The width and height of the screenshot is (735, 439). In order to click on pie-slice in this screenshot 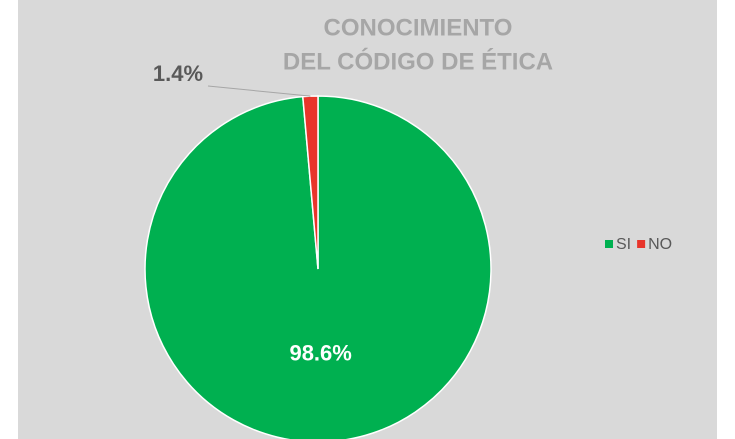, I will do `click(310, 182)`.